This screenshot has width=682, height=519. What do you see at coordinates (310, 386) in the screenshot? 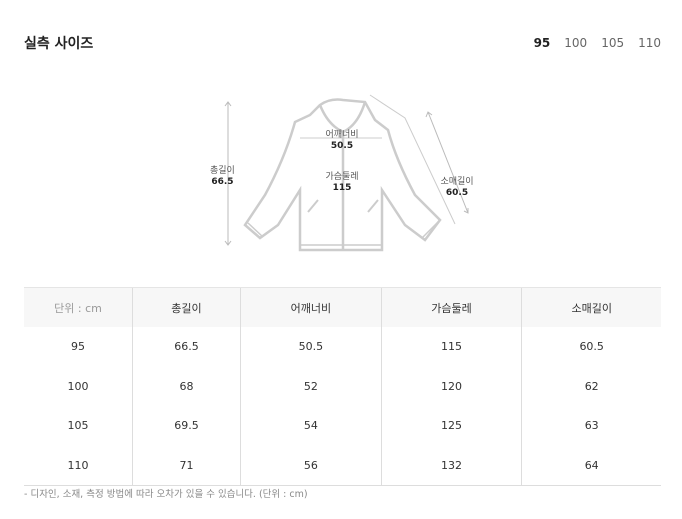
I see `cell: 52` at bounding box center [310, 386].